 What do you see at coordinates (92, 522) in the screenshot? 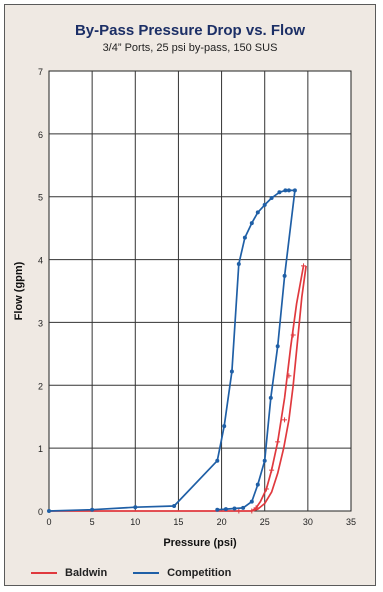
I see `x-tick-label: 5` at bounding box center [92, 522].